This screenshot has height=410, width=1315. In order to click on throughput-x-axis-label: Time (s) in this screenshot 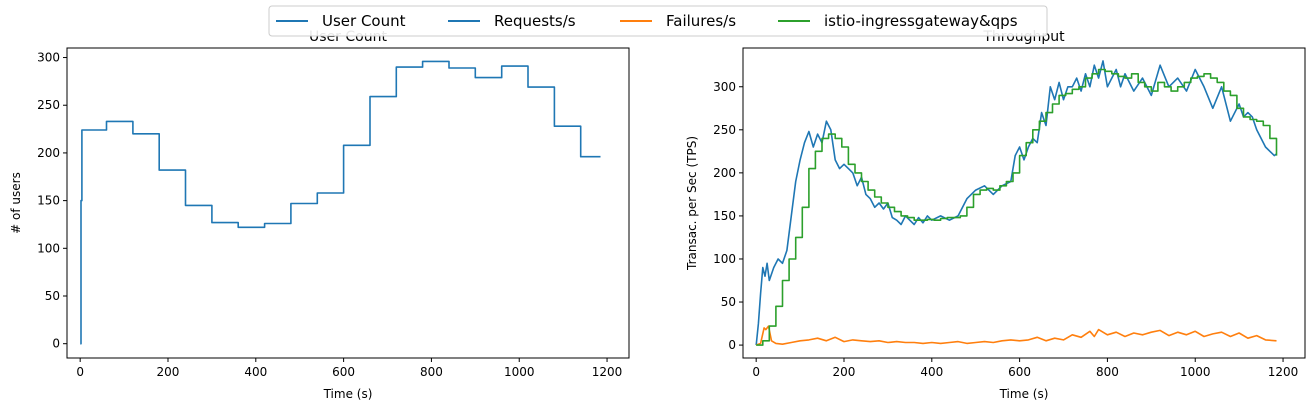, I will do `click(1024, 394)`.